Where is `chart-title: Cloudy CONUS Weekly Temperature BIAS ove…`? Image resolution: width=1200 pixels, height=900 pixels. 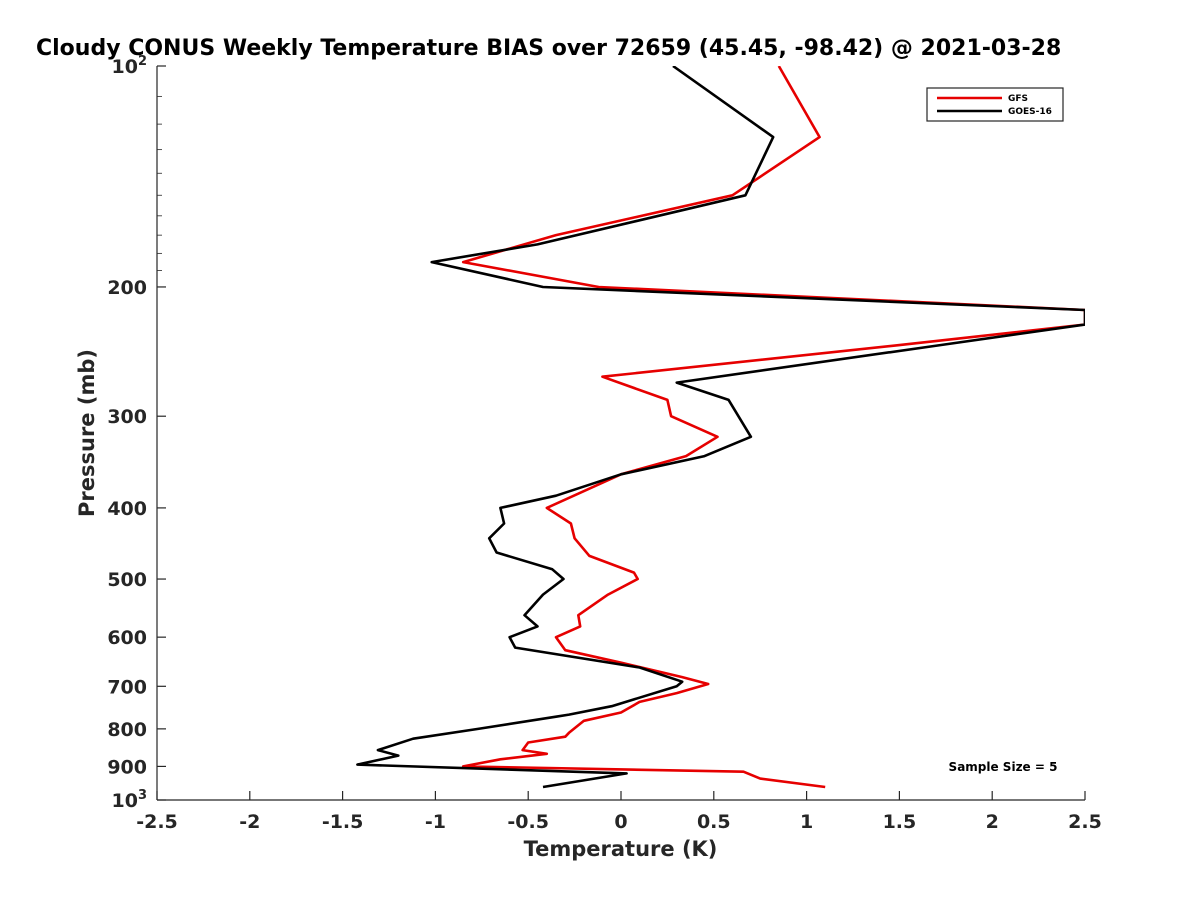 chart-title: Cloudy CONUS Weekly Temperature BIAS ove… is located at coordinates (548, 48).